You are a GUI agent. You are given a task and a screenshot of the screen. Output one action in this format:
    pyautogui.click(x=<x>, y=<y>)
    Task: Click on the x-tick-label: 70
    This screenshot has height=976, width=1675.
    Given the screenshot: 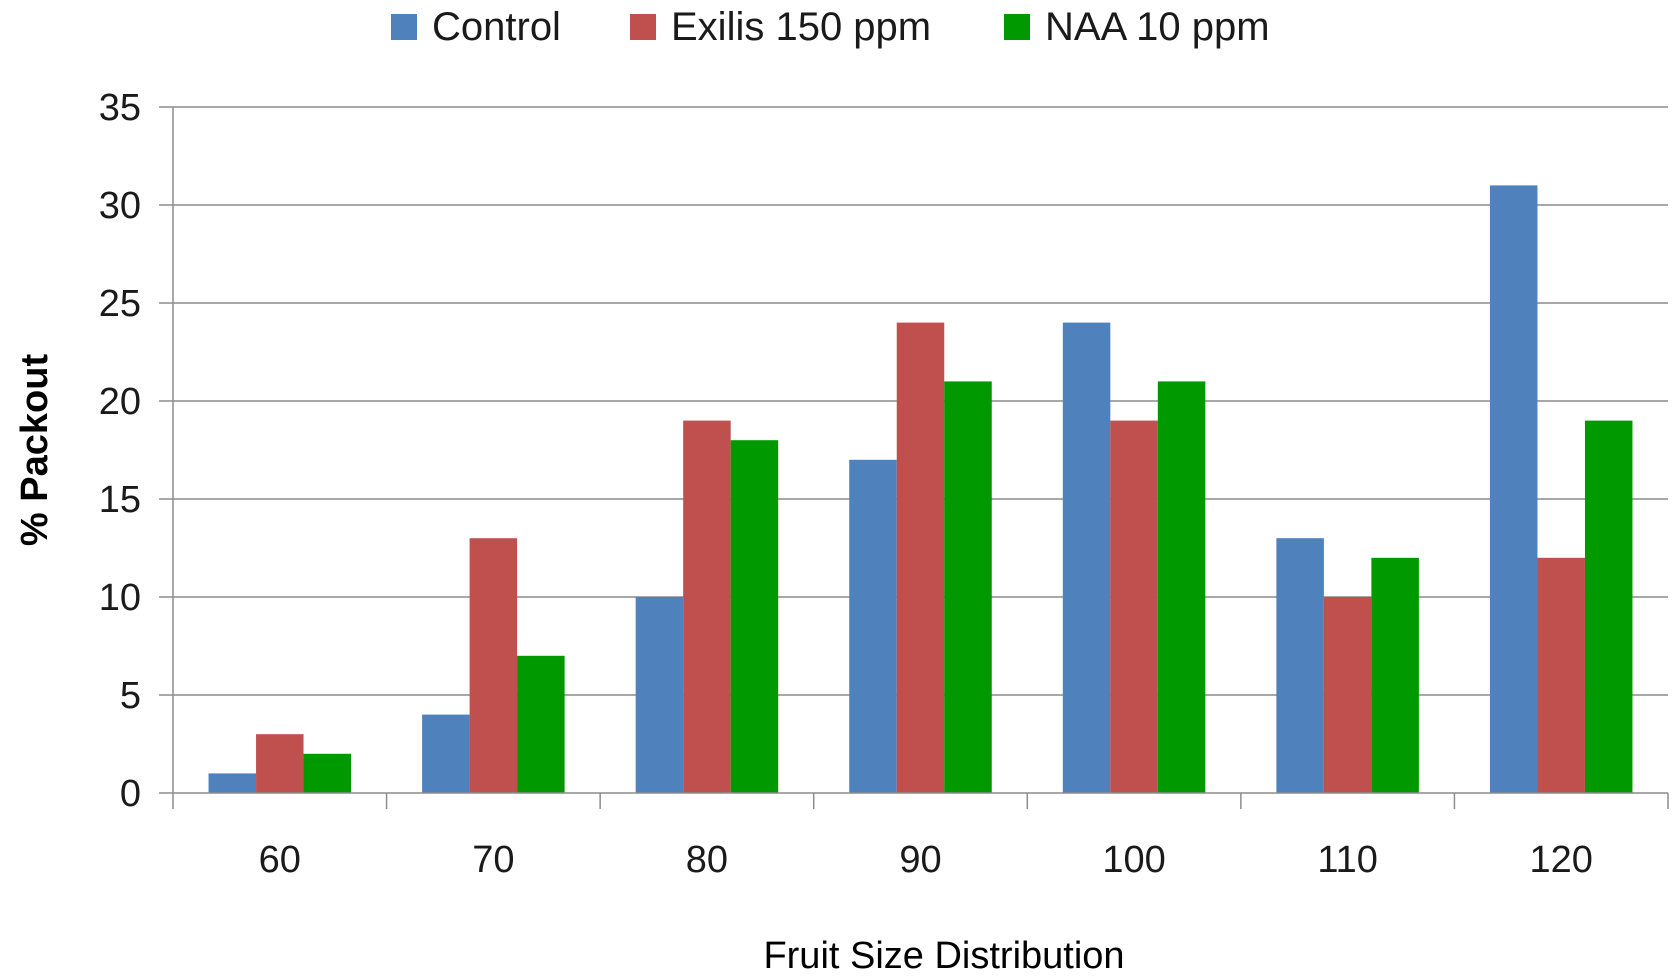 What is the action you would take?
    pyautogui.click(x=493, y=860)
    